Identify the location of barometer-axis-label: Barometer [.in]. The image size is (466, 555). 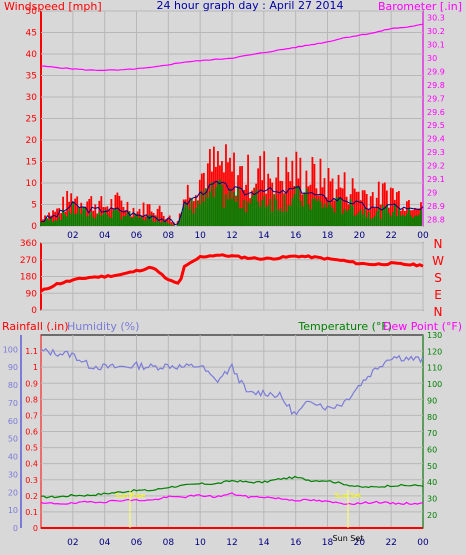
(420, 6).